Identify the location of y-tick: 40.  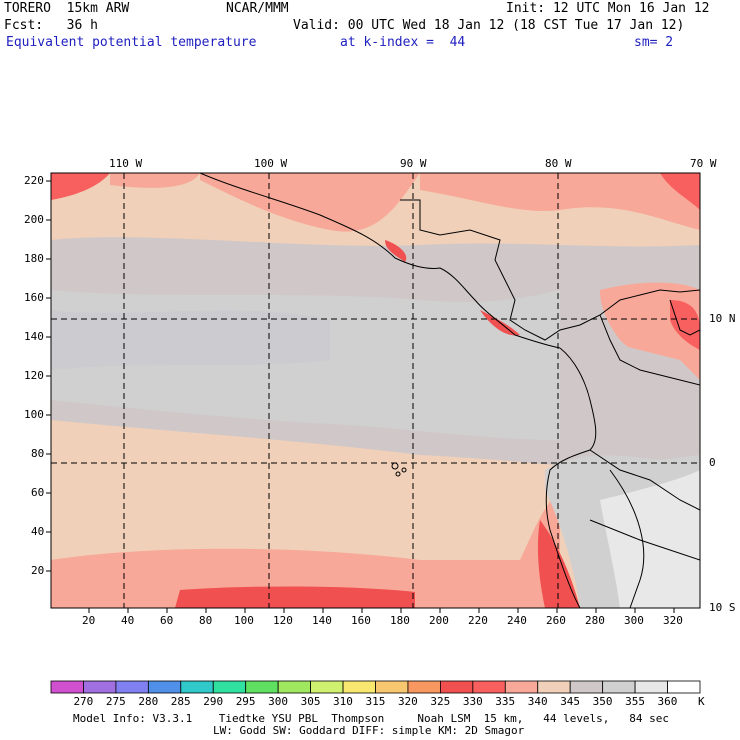
(38, 531).